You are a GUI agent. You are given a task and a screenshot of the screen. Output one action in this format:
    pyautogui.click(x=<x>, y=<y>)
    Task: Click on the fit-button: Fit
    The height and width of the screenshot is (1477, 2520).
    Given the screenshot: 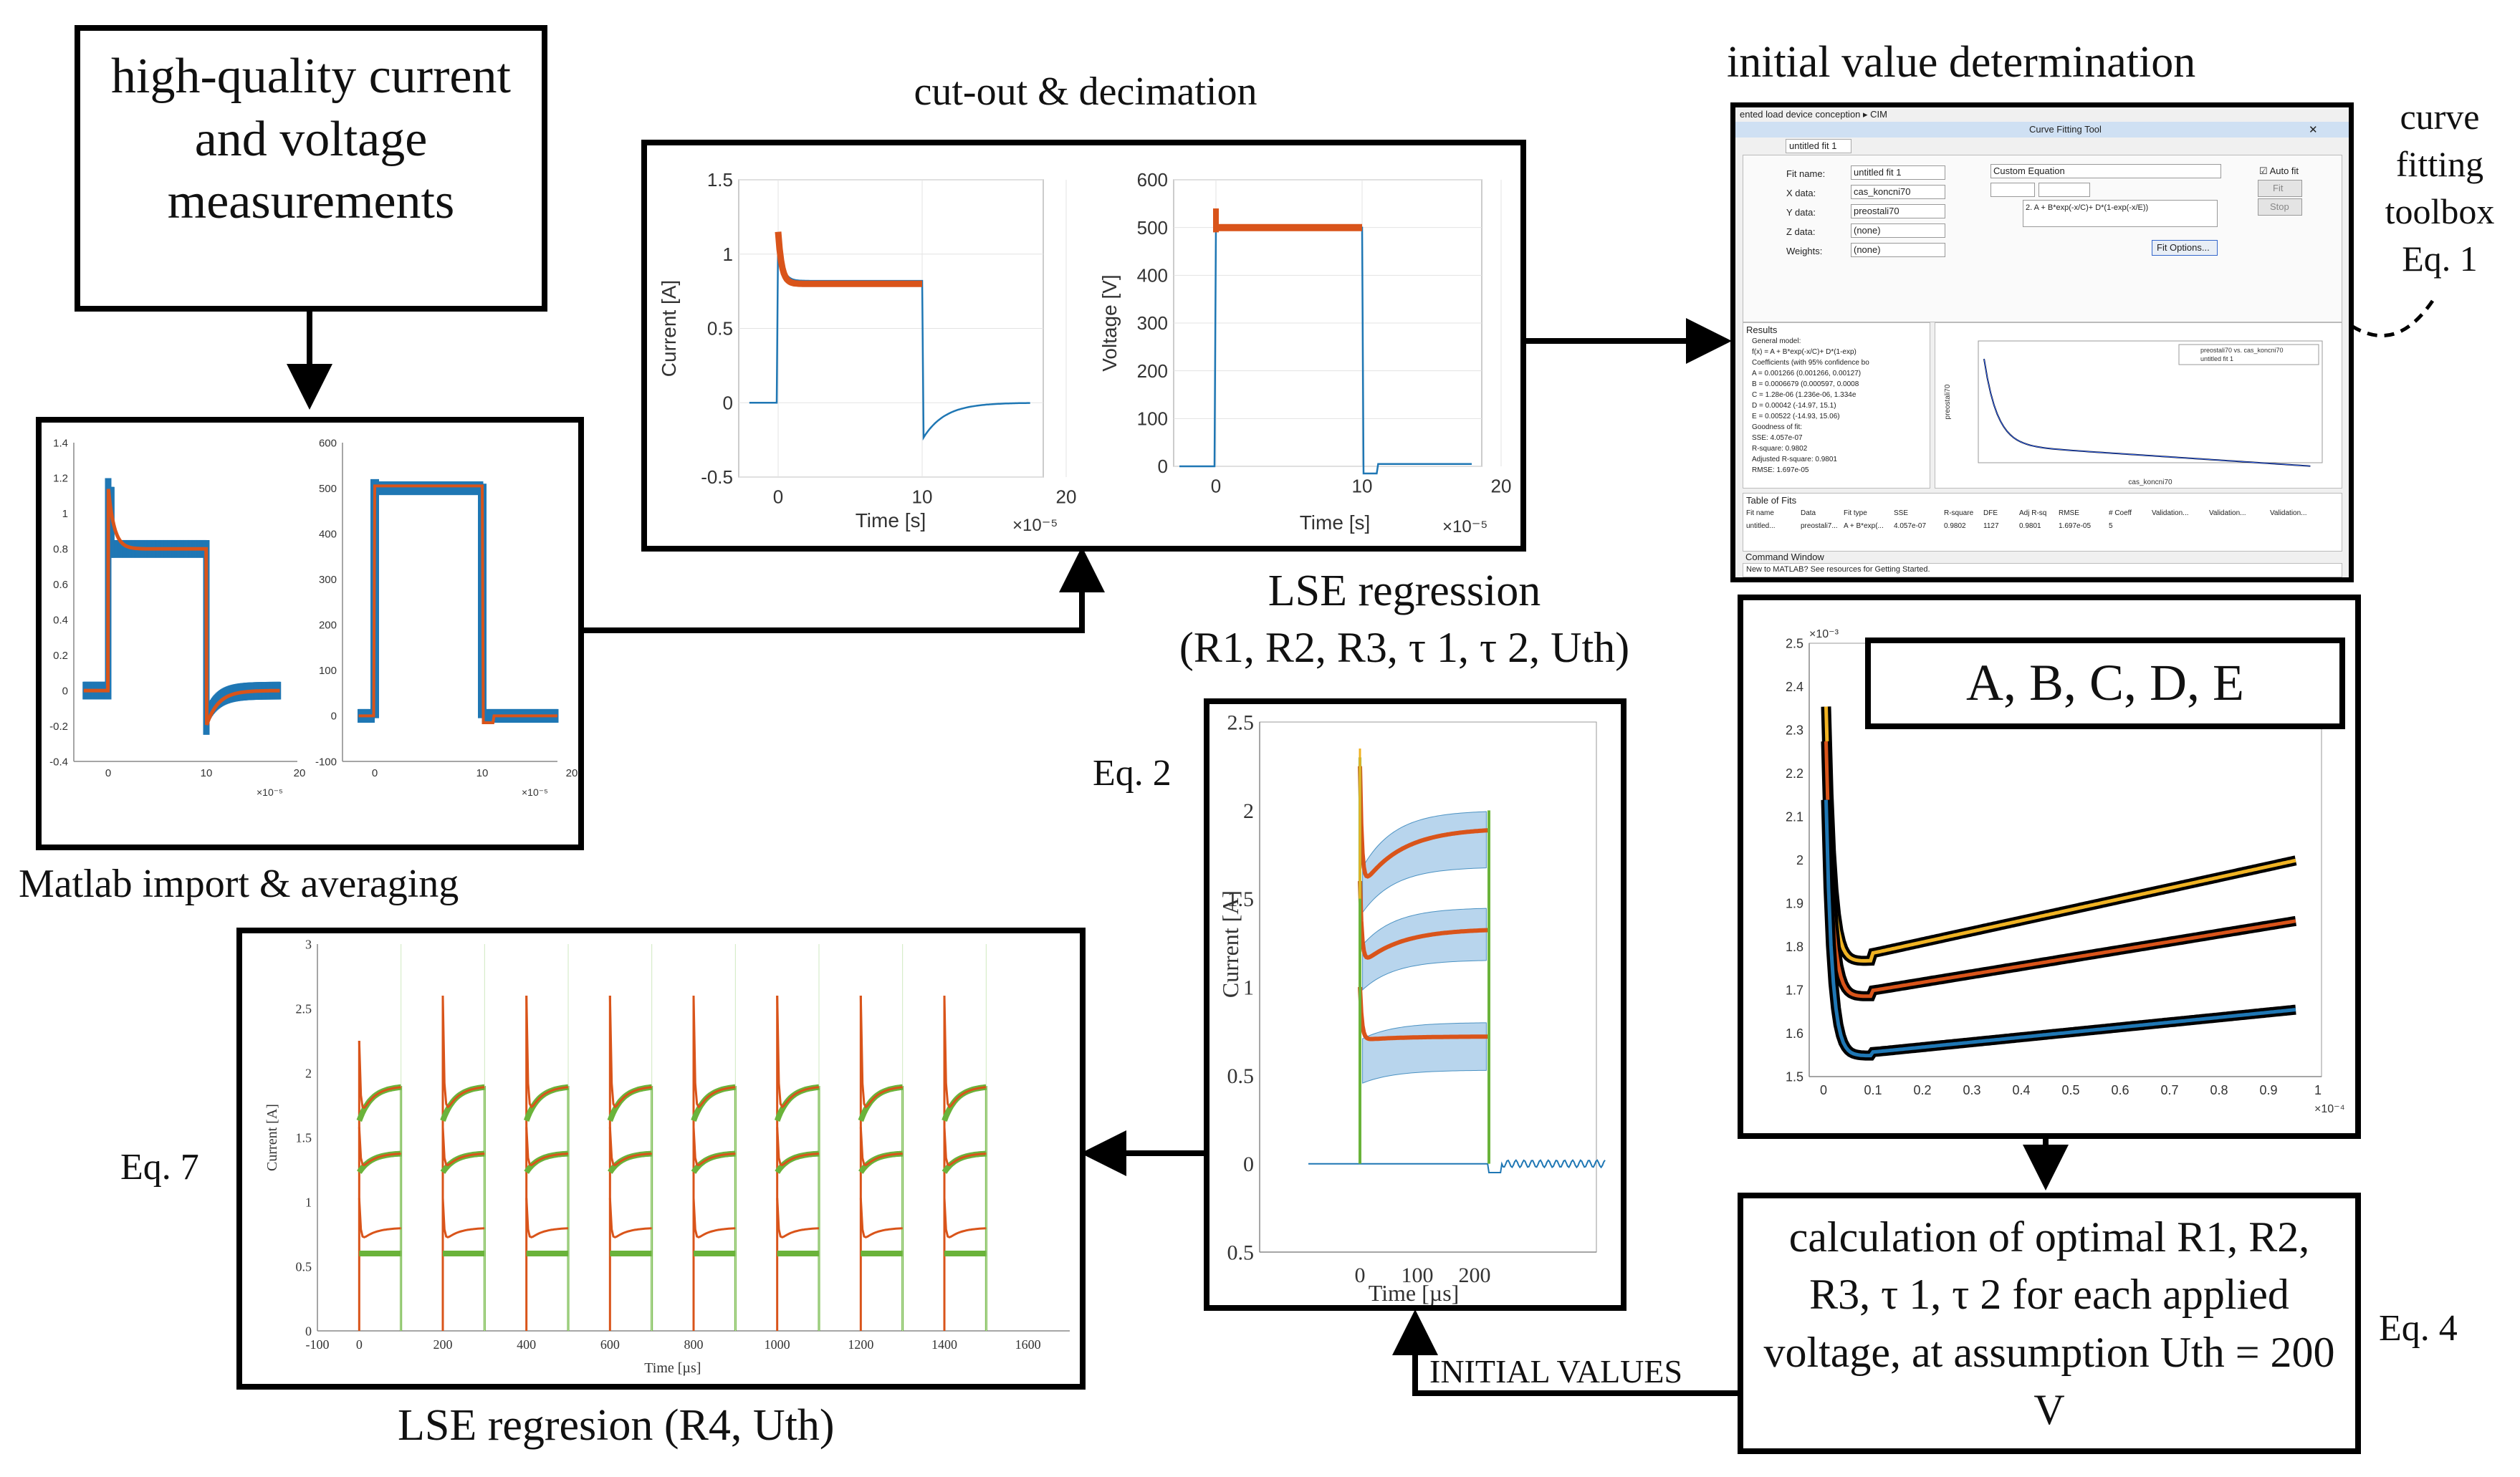 What is the action you would take?
    pyautogui.click(x=2280, y=189)
    